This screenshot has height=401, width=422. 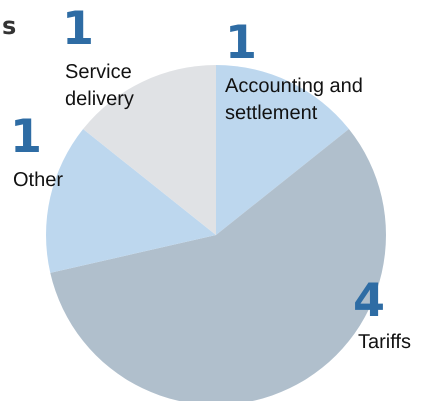 I want to click on slice-label: Accounting and settlement, so click(x=294, y=99).